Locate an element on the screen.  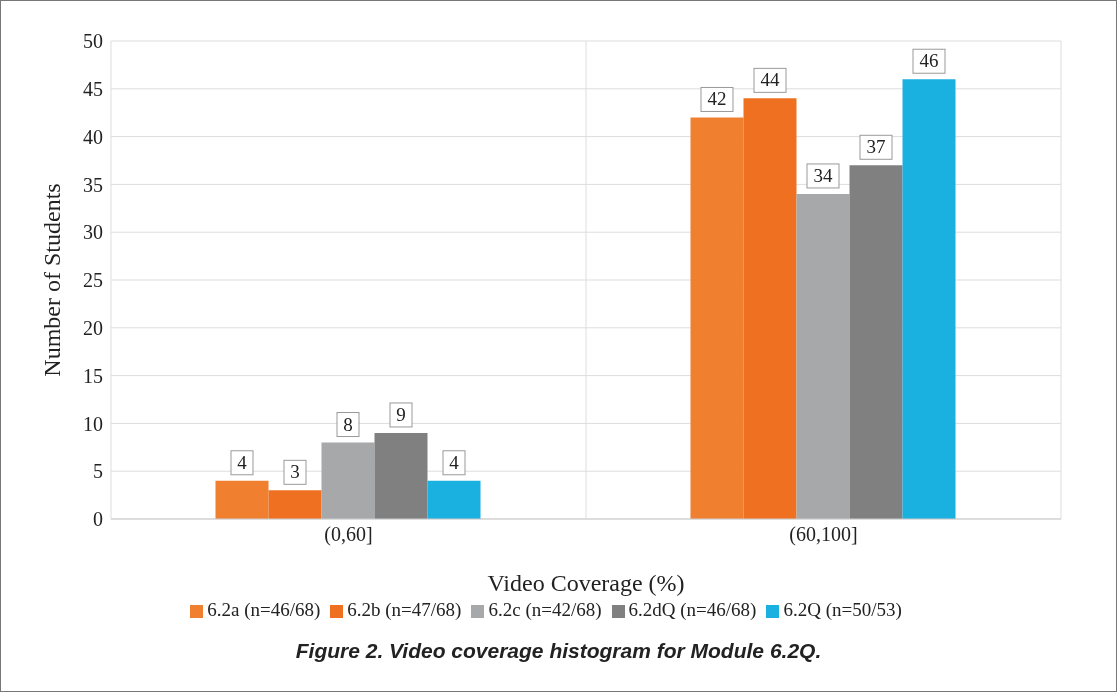
data-label: 42 is located at coordinates (717, 99).